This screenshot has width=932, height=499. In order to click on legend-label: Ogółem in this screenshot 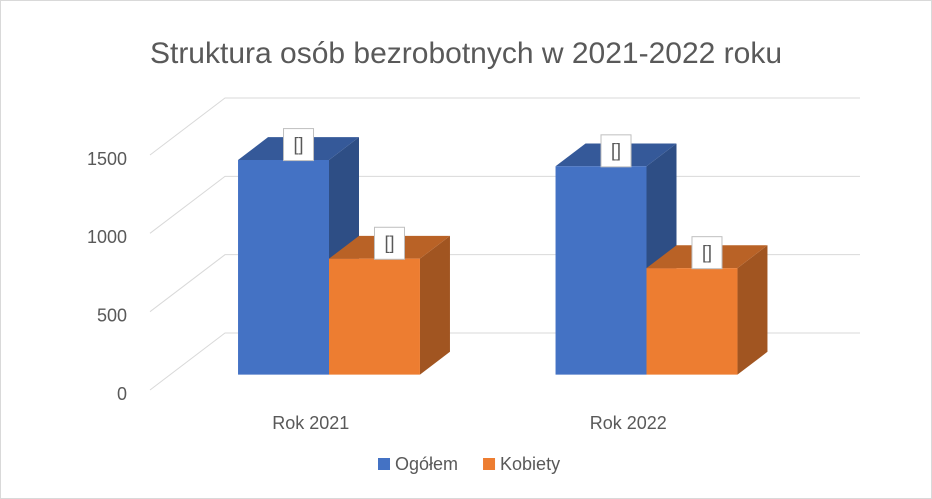, I will do `click(426, 464)`.